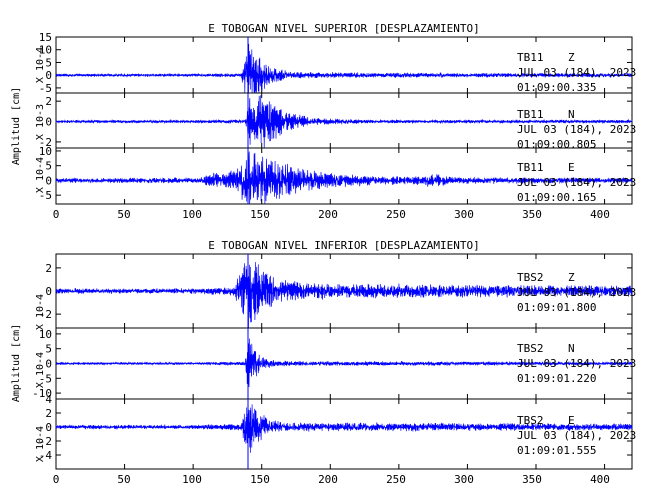 The width and height of the screenshot is (650, 500). What do you see at coordinates (556, 197) in the screenshot?
I see `time-label: 01:09:00.165` at bounding box center [556, 197].